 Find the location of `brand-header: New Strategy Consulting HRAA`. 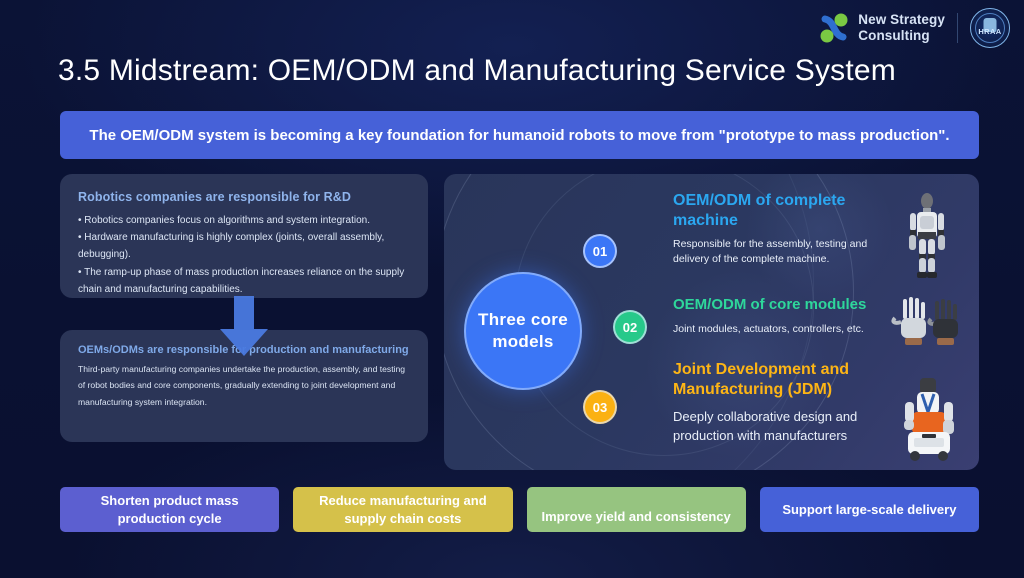

brand-header: New Strategy Consulting HRAA is located at coordinates (913, 28).